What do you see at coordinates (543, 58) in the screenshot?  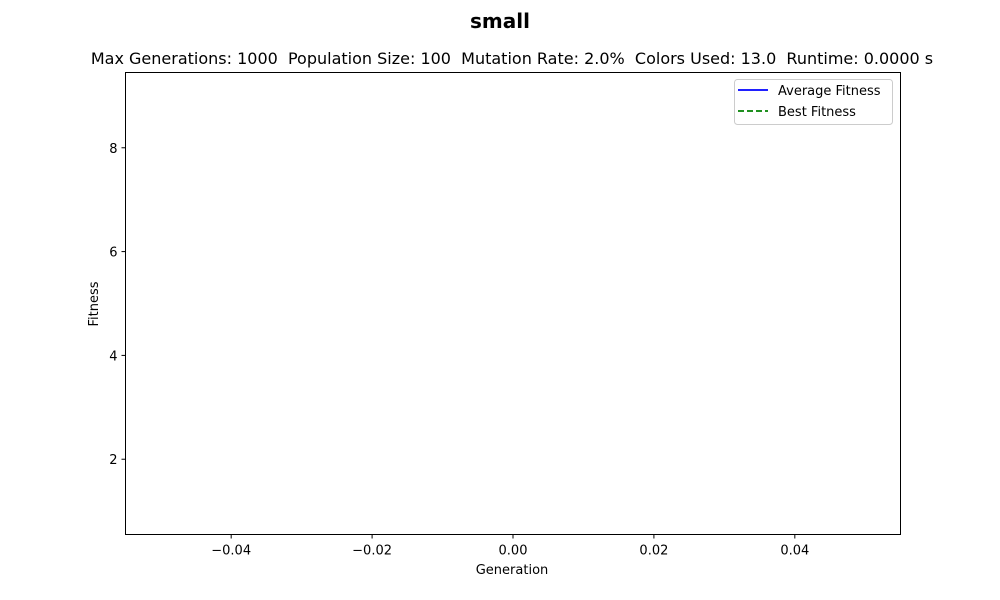 I see `subtitle-mutation-rate: Mutation Rate: 2.0%` at bounding box center [543, 58].